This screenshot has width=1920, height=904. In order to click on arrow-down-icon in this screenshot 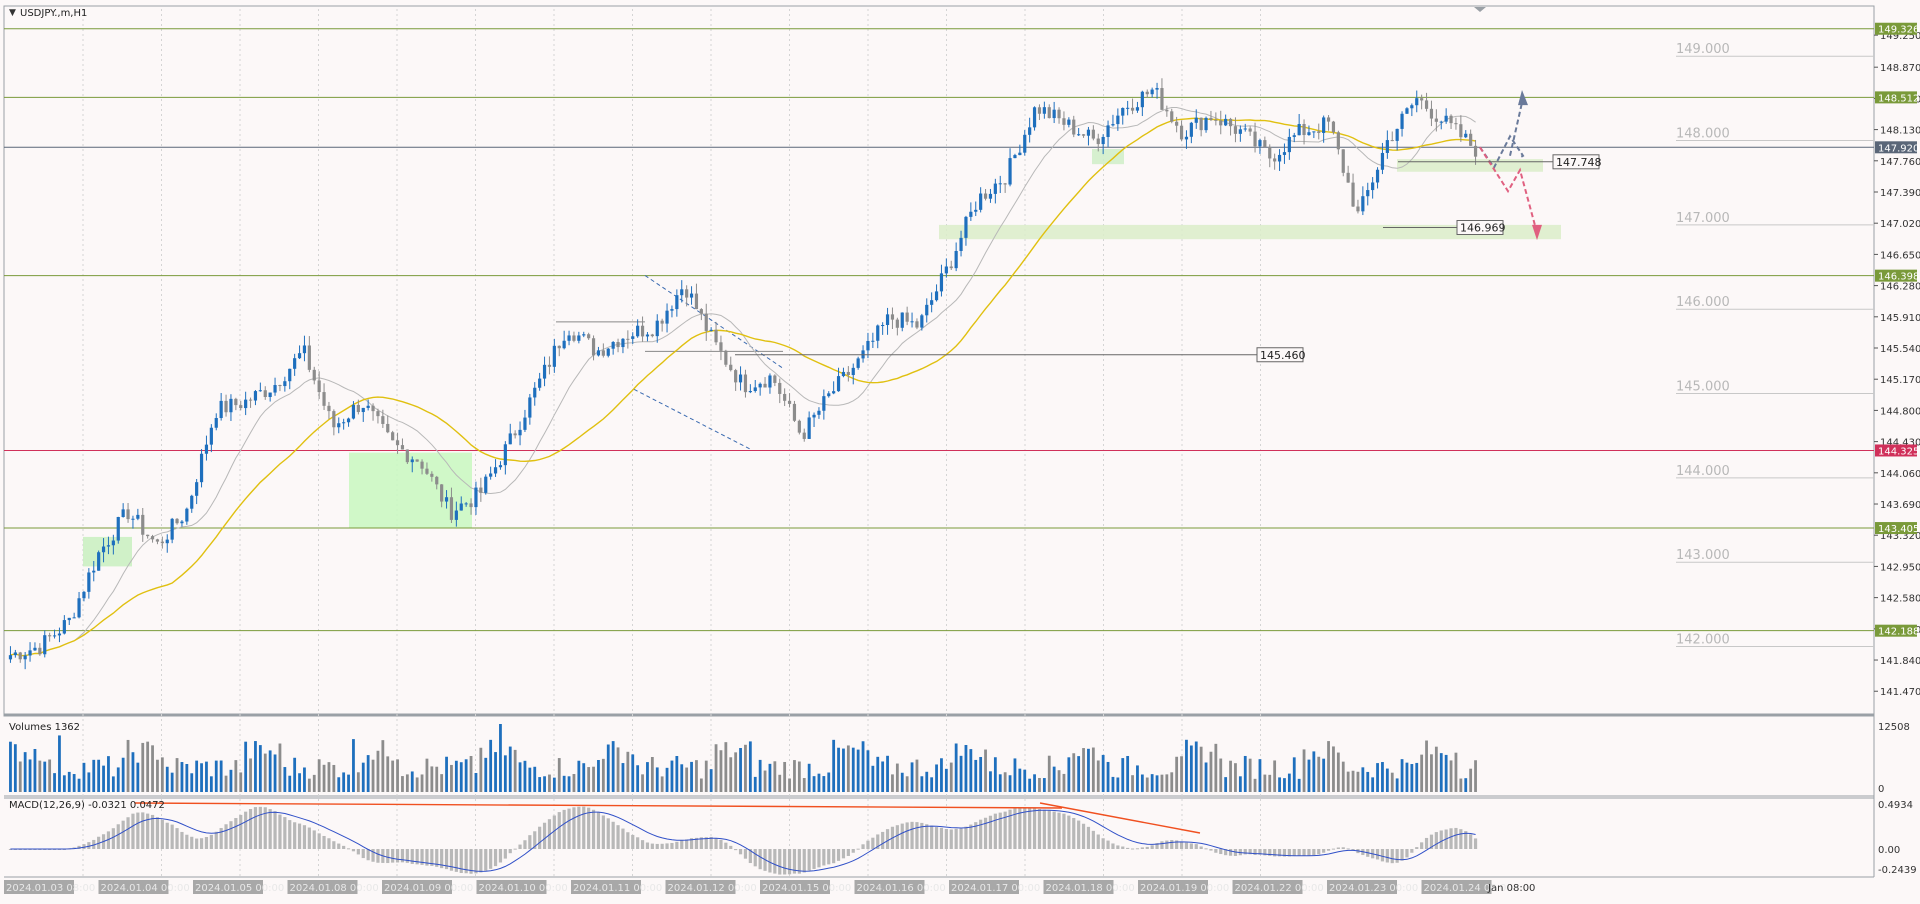, I will do `click(1537, 232)`.